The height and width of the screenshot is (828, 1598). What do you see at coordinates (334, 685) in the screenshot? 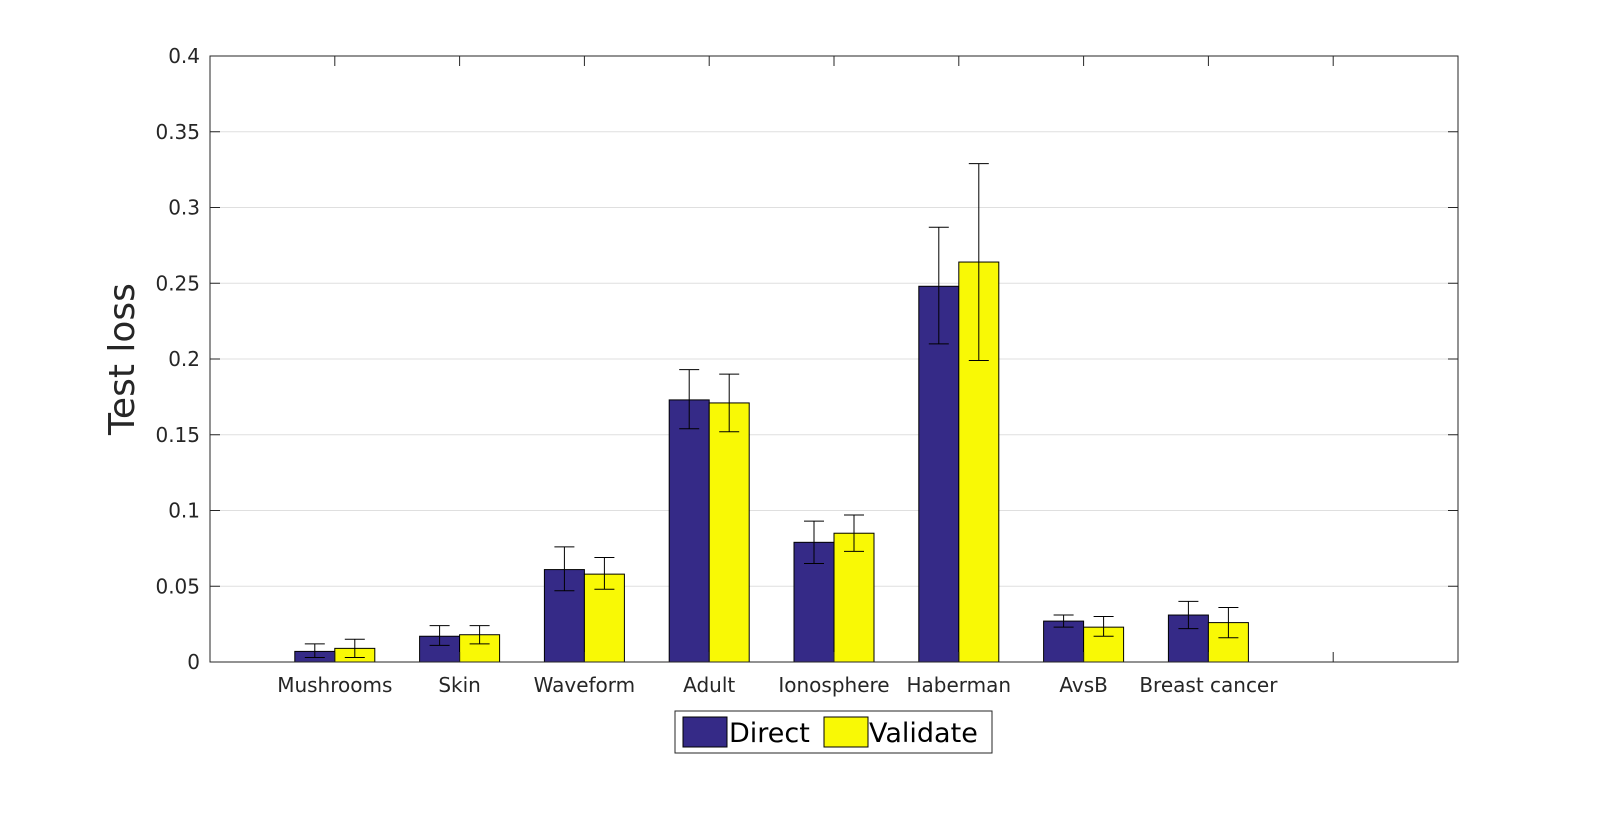
I see `x-tick-label: Mushrooms` at bounding box center [334, 685].